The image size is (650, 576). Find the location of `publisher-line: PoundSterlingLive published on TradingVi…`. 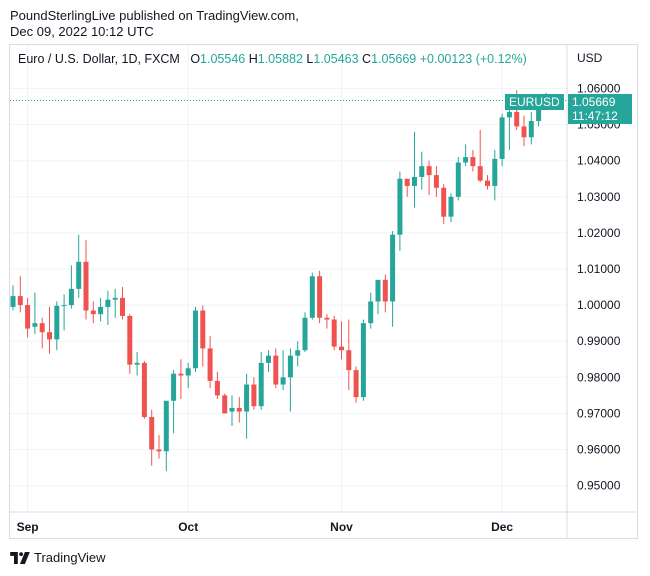

publisher-line: PoundSterlingLive published on TradingVi… is located at coordinates (154, 15).